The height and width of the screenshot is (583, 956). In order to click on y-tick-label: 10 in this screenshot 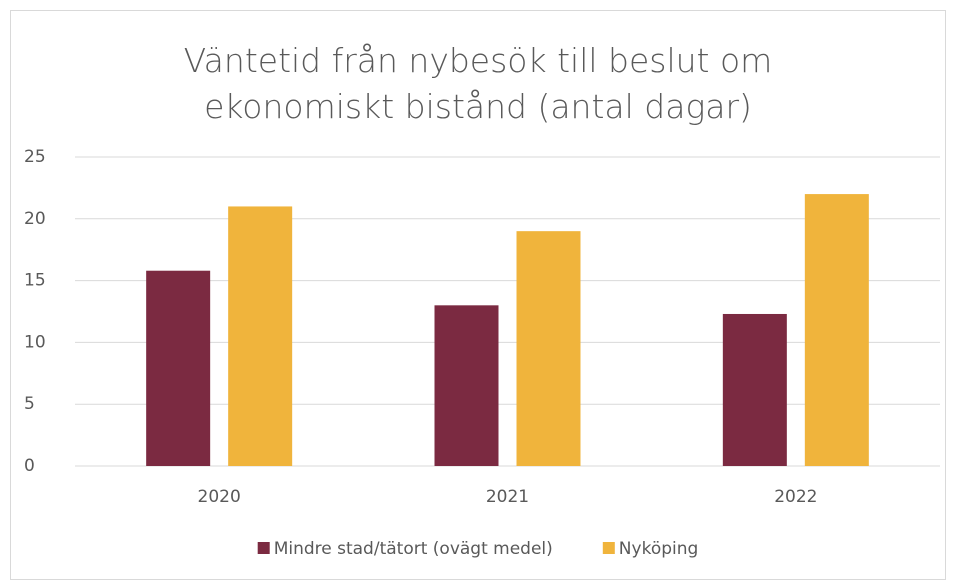, I will do `click(35, 342)`.